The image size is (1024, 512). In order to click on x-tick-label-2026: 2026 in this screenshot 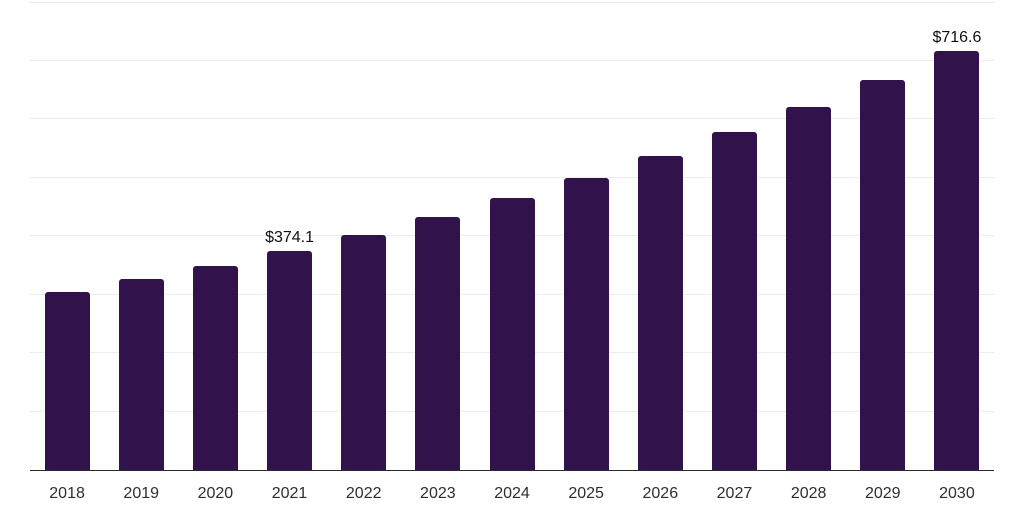, I will do `click(660, 493)`.